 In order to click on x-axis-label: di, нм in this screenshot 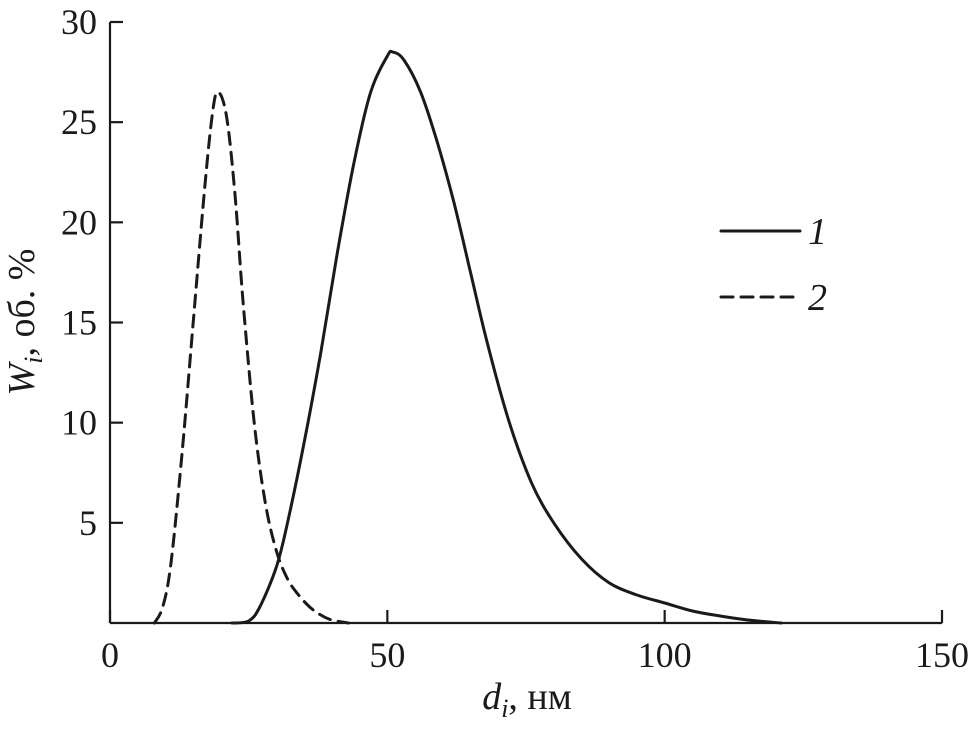, I will do `click(527, 699)`.